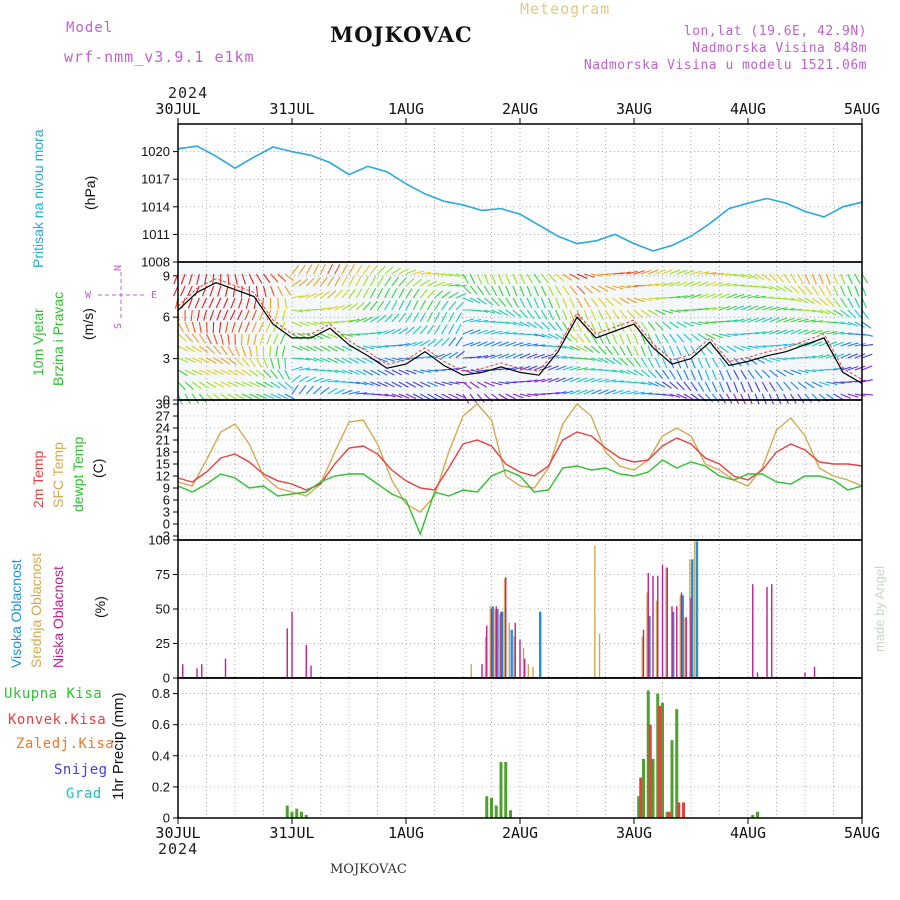  What do you see at coordinates (520, 457) in the screenshot?
I see `temp-sfc-line` at bounding box center [520, 457].